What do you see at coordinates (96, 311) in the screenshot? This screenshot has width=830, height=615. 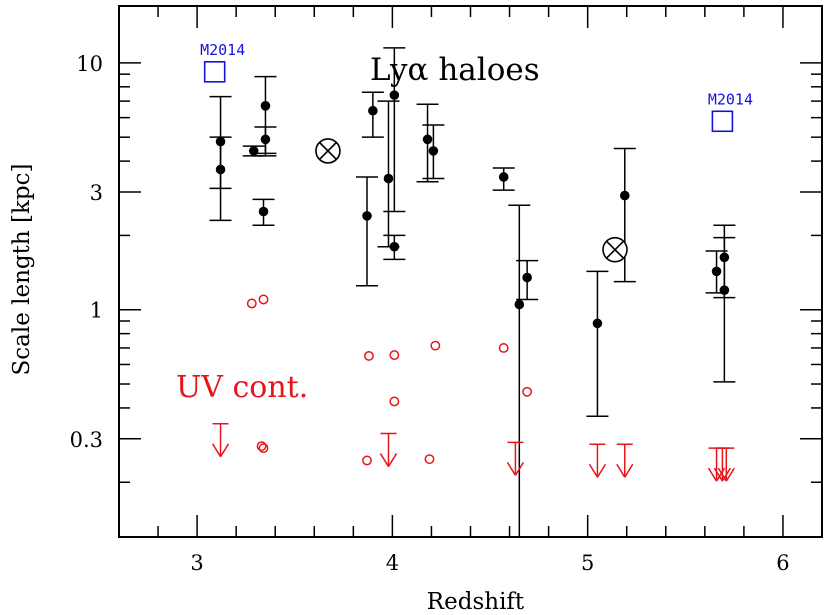 I see `y-tick-label: 1` at bounding box center [96, 311].